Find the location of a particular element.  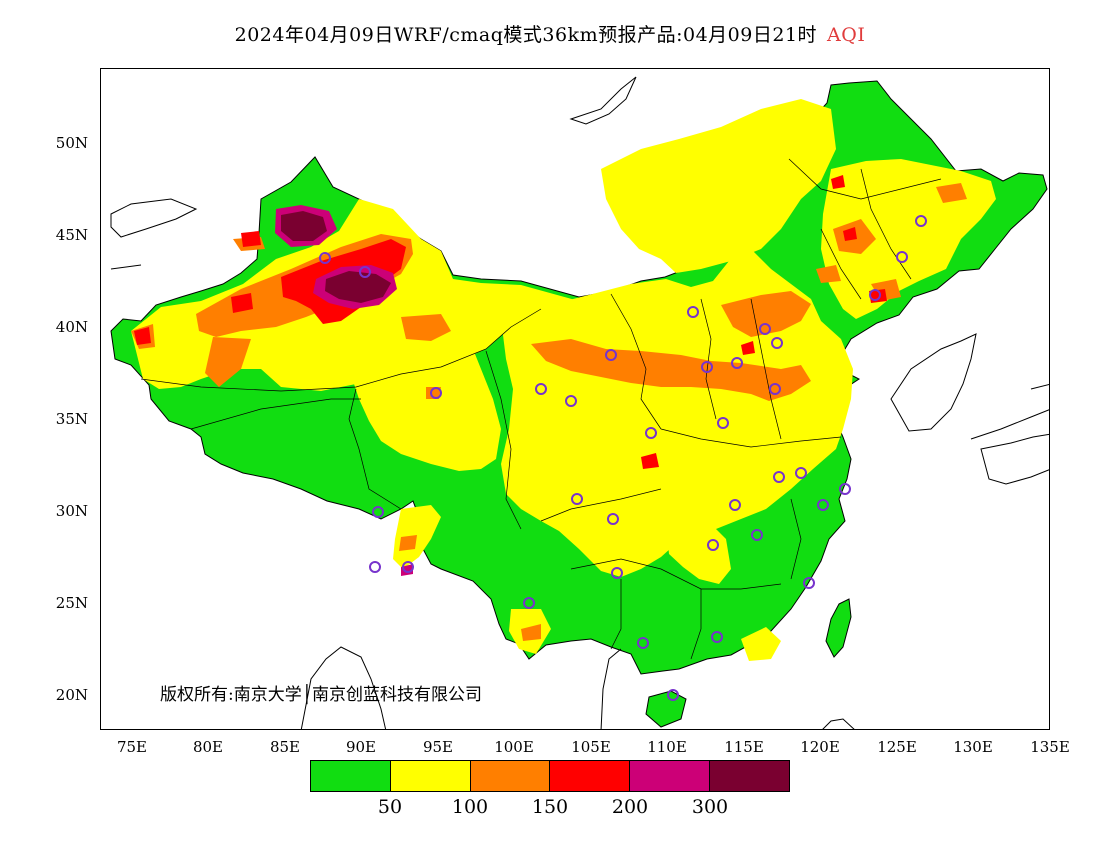

lat-label-40n: 40N is located at coordinates (71, 327).